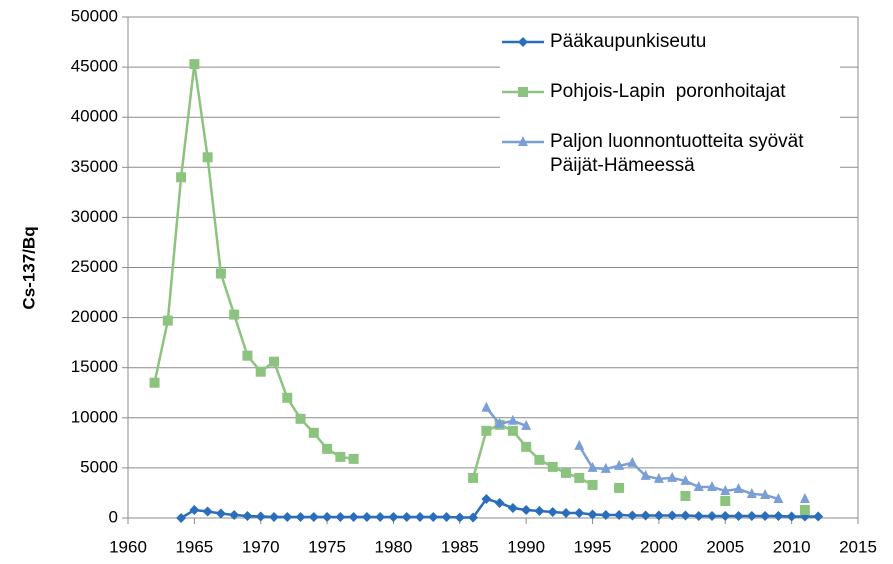  What do you see at coordinates (858, 546) in the screenshot?
I see `x-tick-label: 2015` at bounding box center [858, 546].